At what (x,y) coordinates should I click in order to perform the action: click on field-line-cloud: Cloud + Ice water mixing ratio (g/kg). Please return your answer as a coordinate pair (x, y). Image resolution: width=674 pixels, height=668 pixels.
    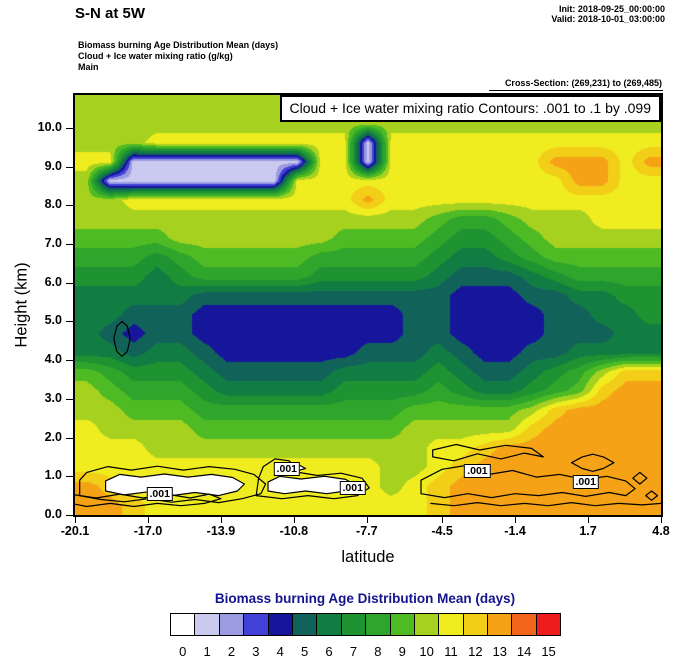
    Looking at the image, I should click on (155, 56).